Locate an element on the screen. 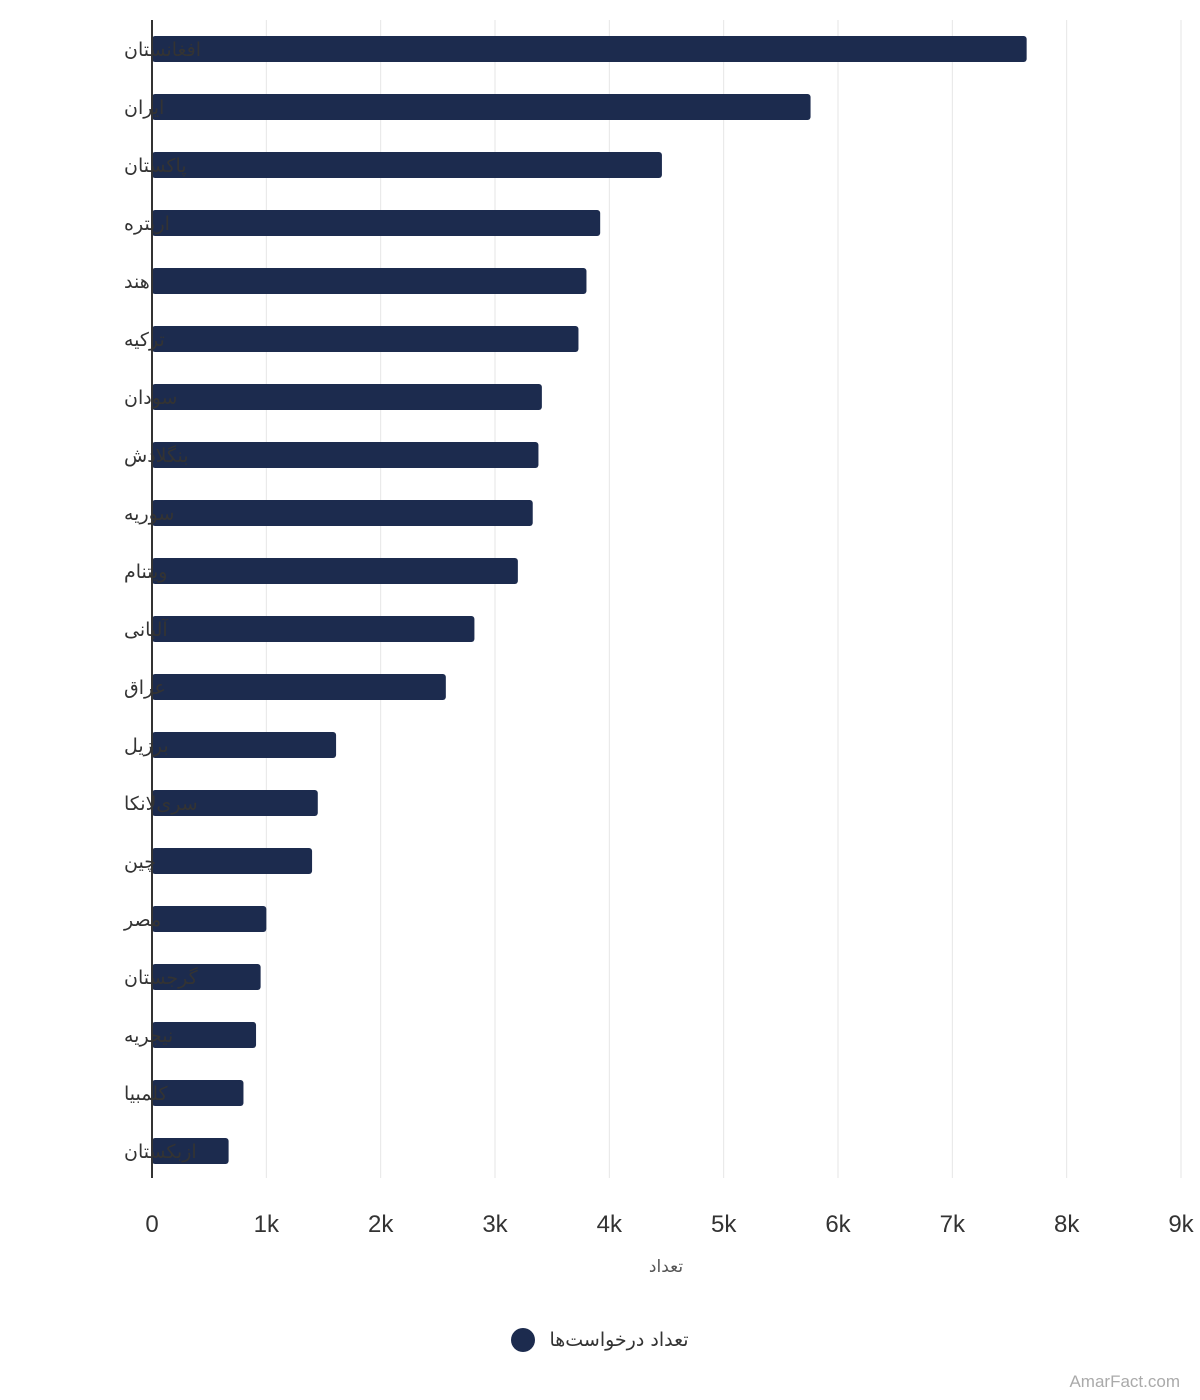  category-label: افغانستان is located at coordinates (162, 50).